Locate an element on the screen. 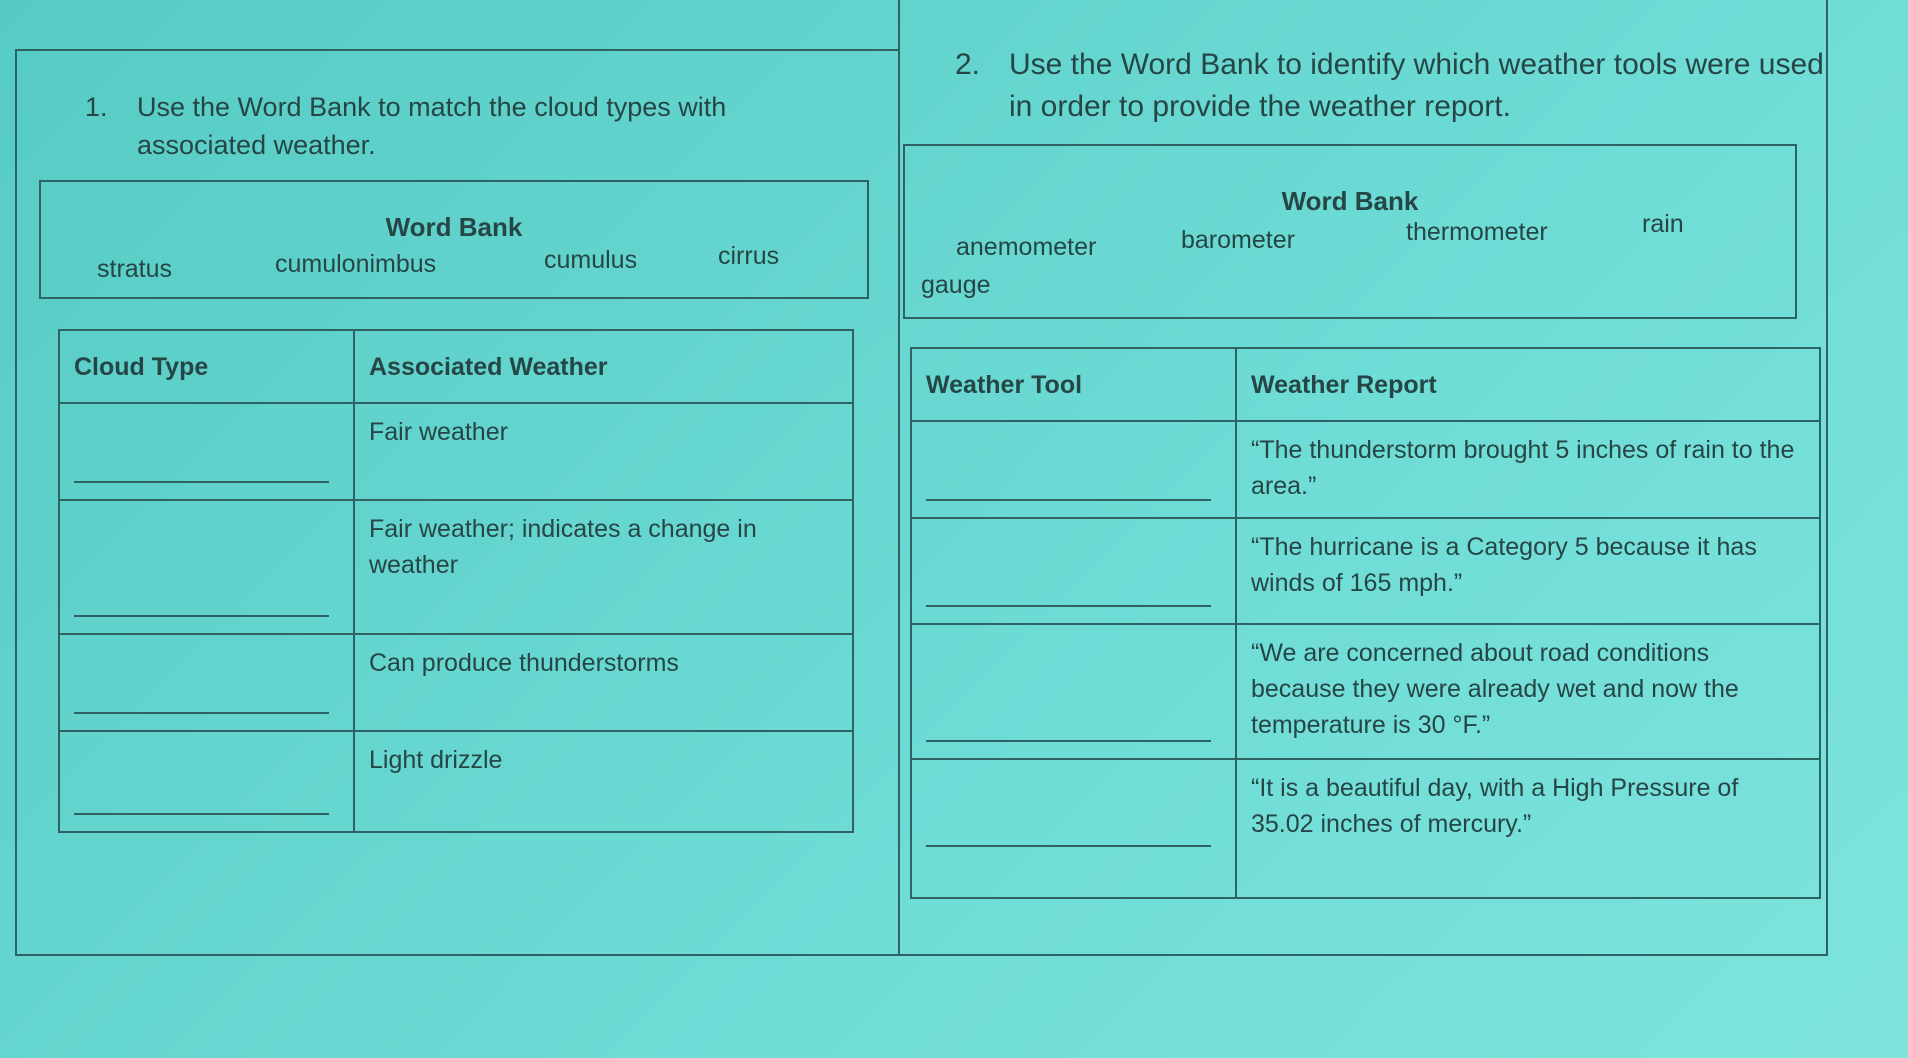  question-number: 2. is located at coordinates (968, 64).